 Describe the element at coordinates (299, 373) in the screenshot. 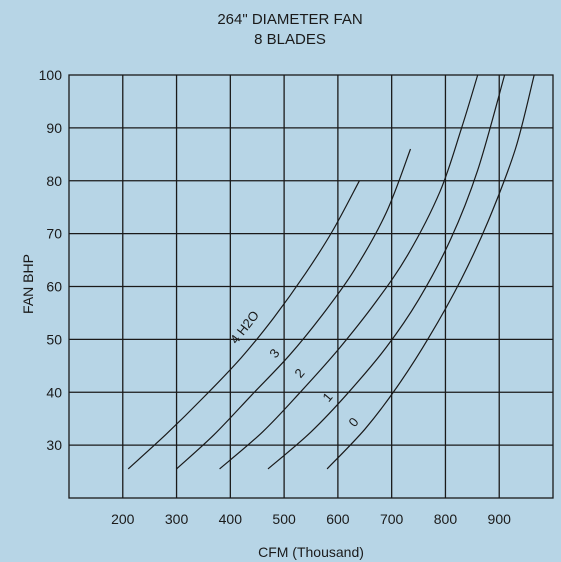

I see `series-label-2: 2` at that location.